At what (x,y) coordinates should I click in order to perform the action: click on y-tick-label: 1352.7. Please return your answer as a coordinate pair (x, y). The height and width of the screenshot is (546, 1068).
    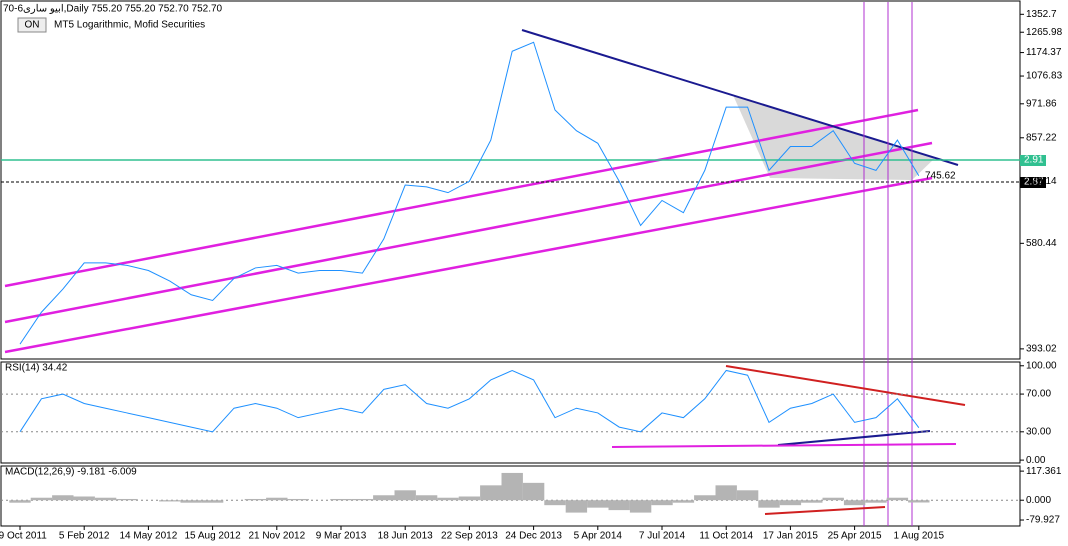
    Looking at the image, I should click on (1041, 14).